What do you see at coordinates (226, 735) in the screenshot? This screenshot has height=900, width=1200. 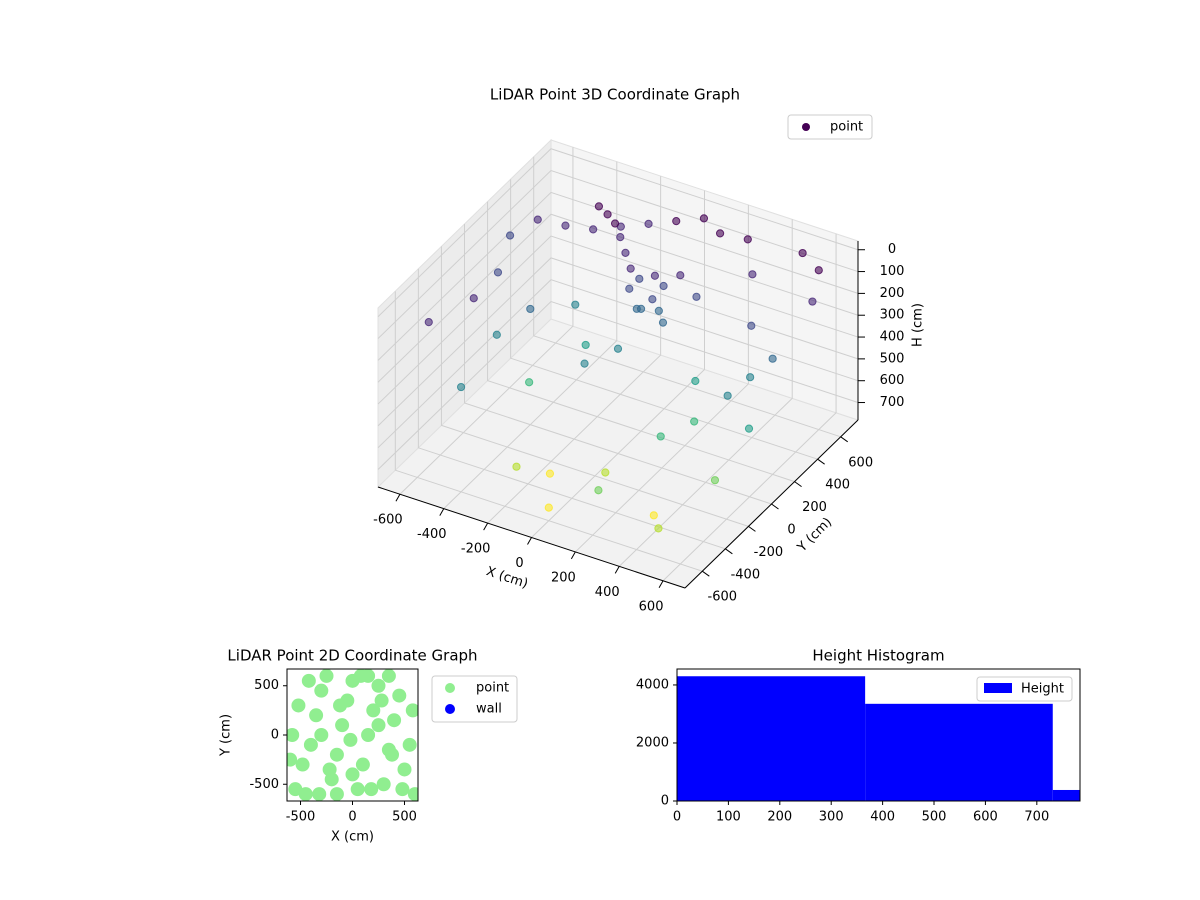 I see `y-axis-label: Y (cm)` at bounding box center [226, 735].